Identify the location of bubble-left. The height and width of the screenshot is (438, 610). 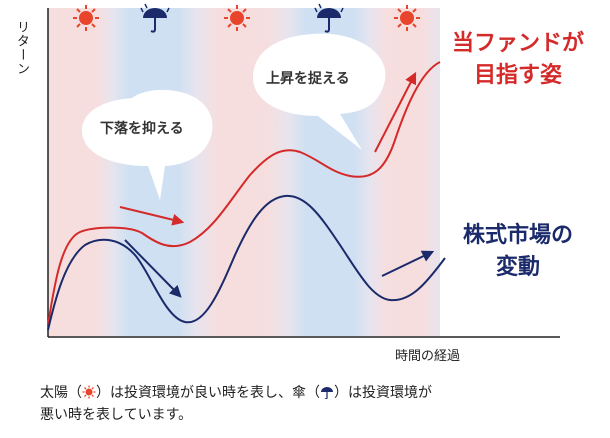
(147, 144).